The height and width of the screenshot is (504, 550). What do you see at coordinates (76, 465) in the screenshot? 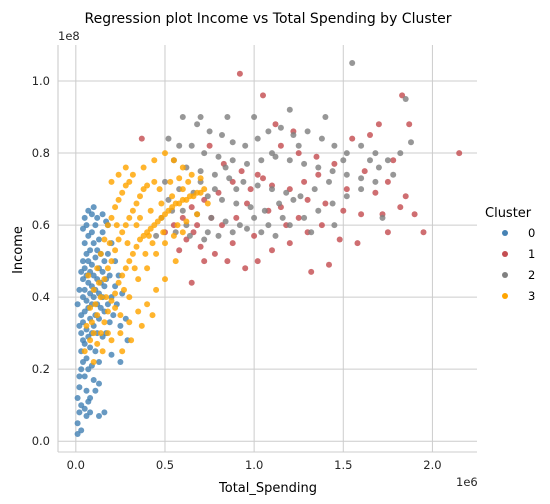
I see `x-tick-label: 0.0` at bounding box center [76, 465].